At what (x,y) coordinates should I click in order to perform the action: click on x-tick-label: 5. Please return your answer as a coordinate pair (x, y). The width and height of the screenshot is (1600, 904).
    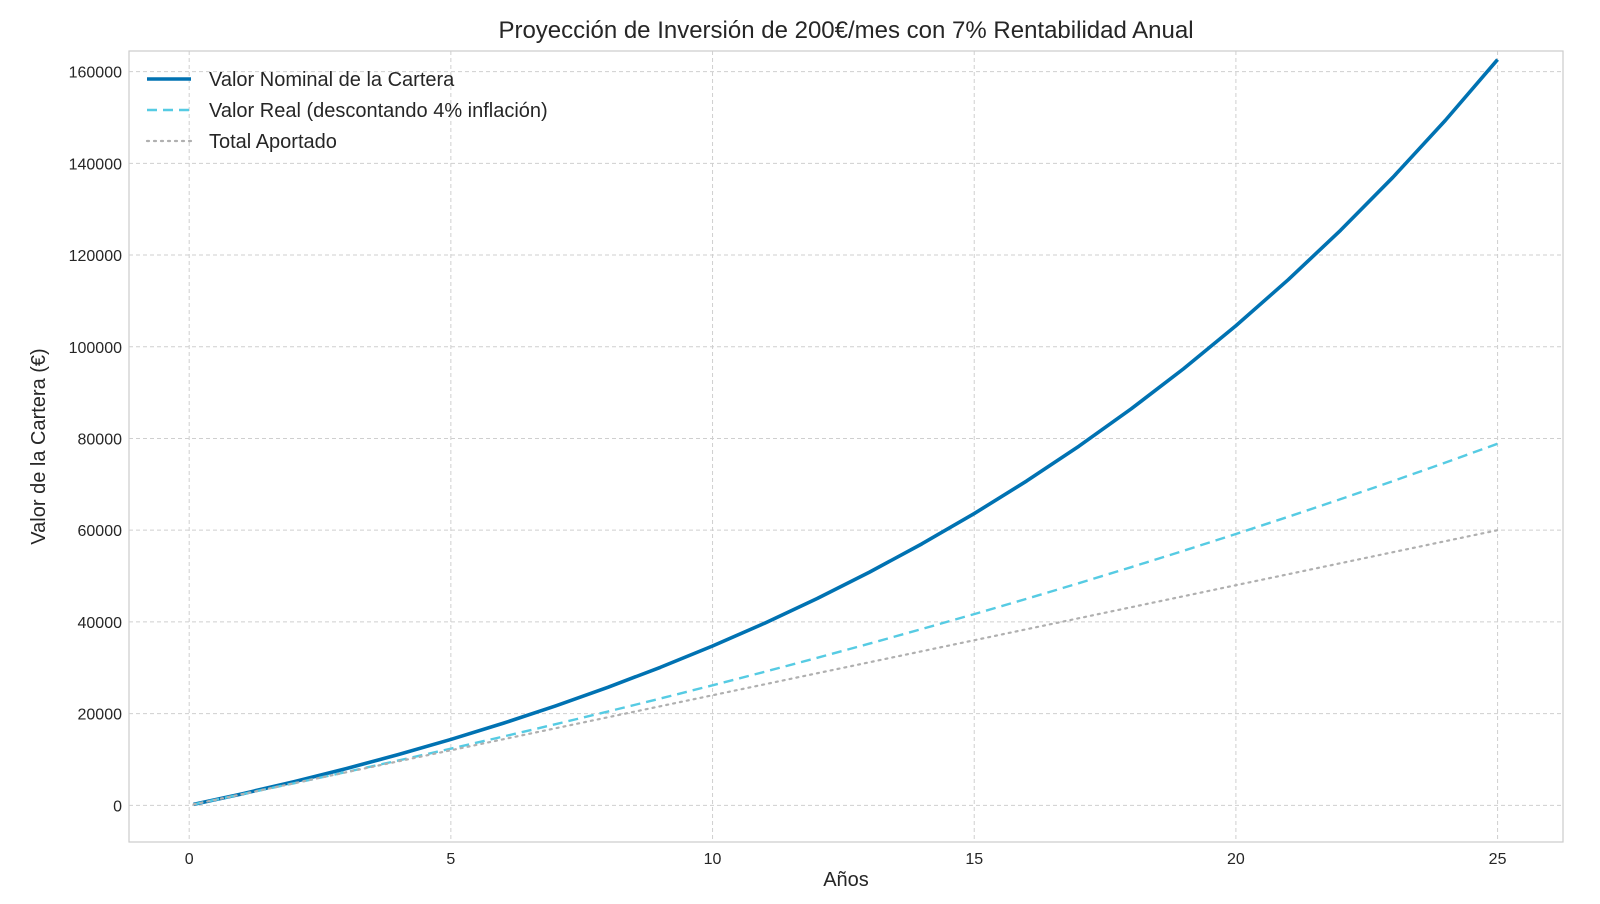
    Looking at the image, I should click on (450, 859).